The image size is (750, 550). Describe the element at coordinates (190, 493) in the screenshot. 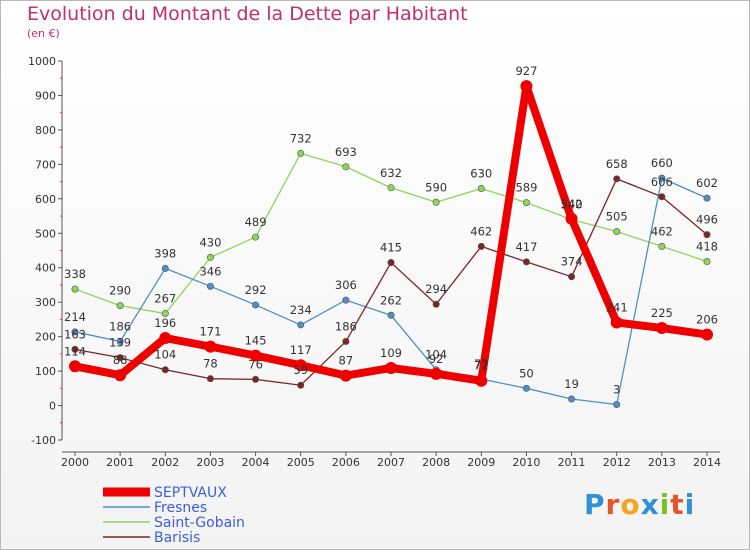

I see `legend-label: SEPTVAUX` at that location.